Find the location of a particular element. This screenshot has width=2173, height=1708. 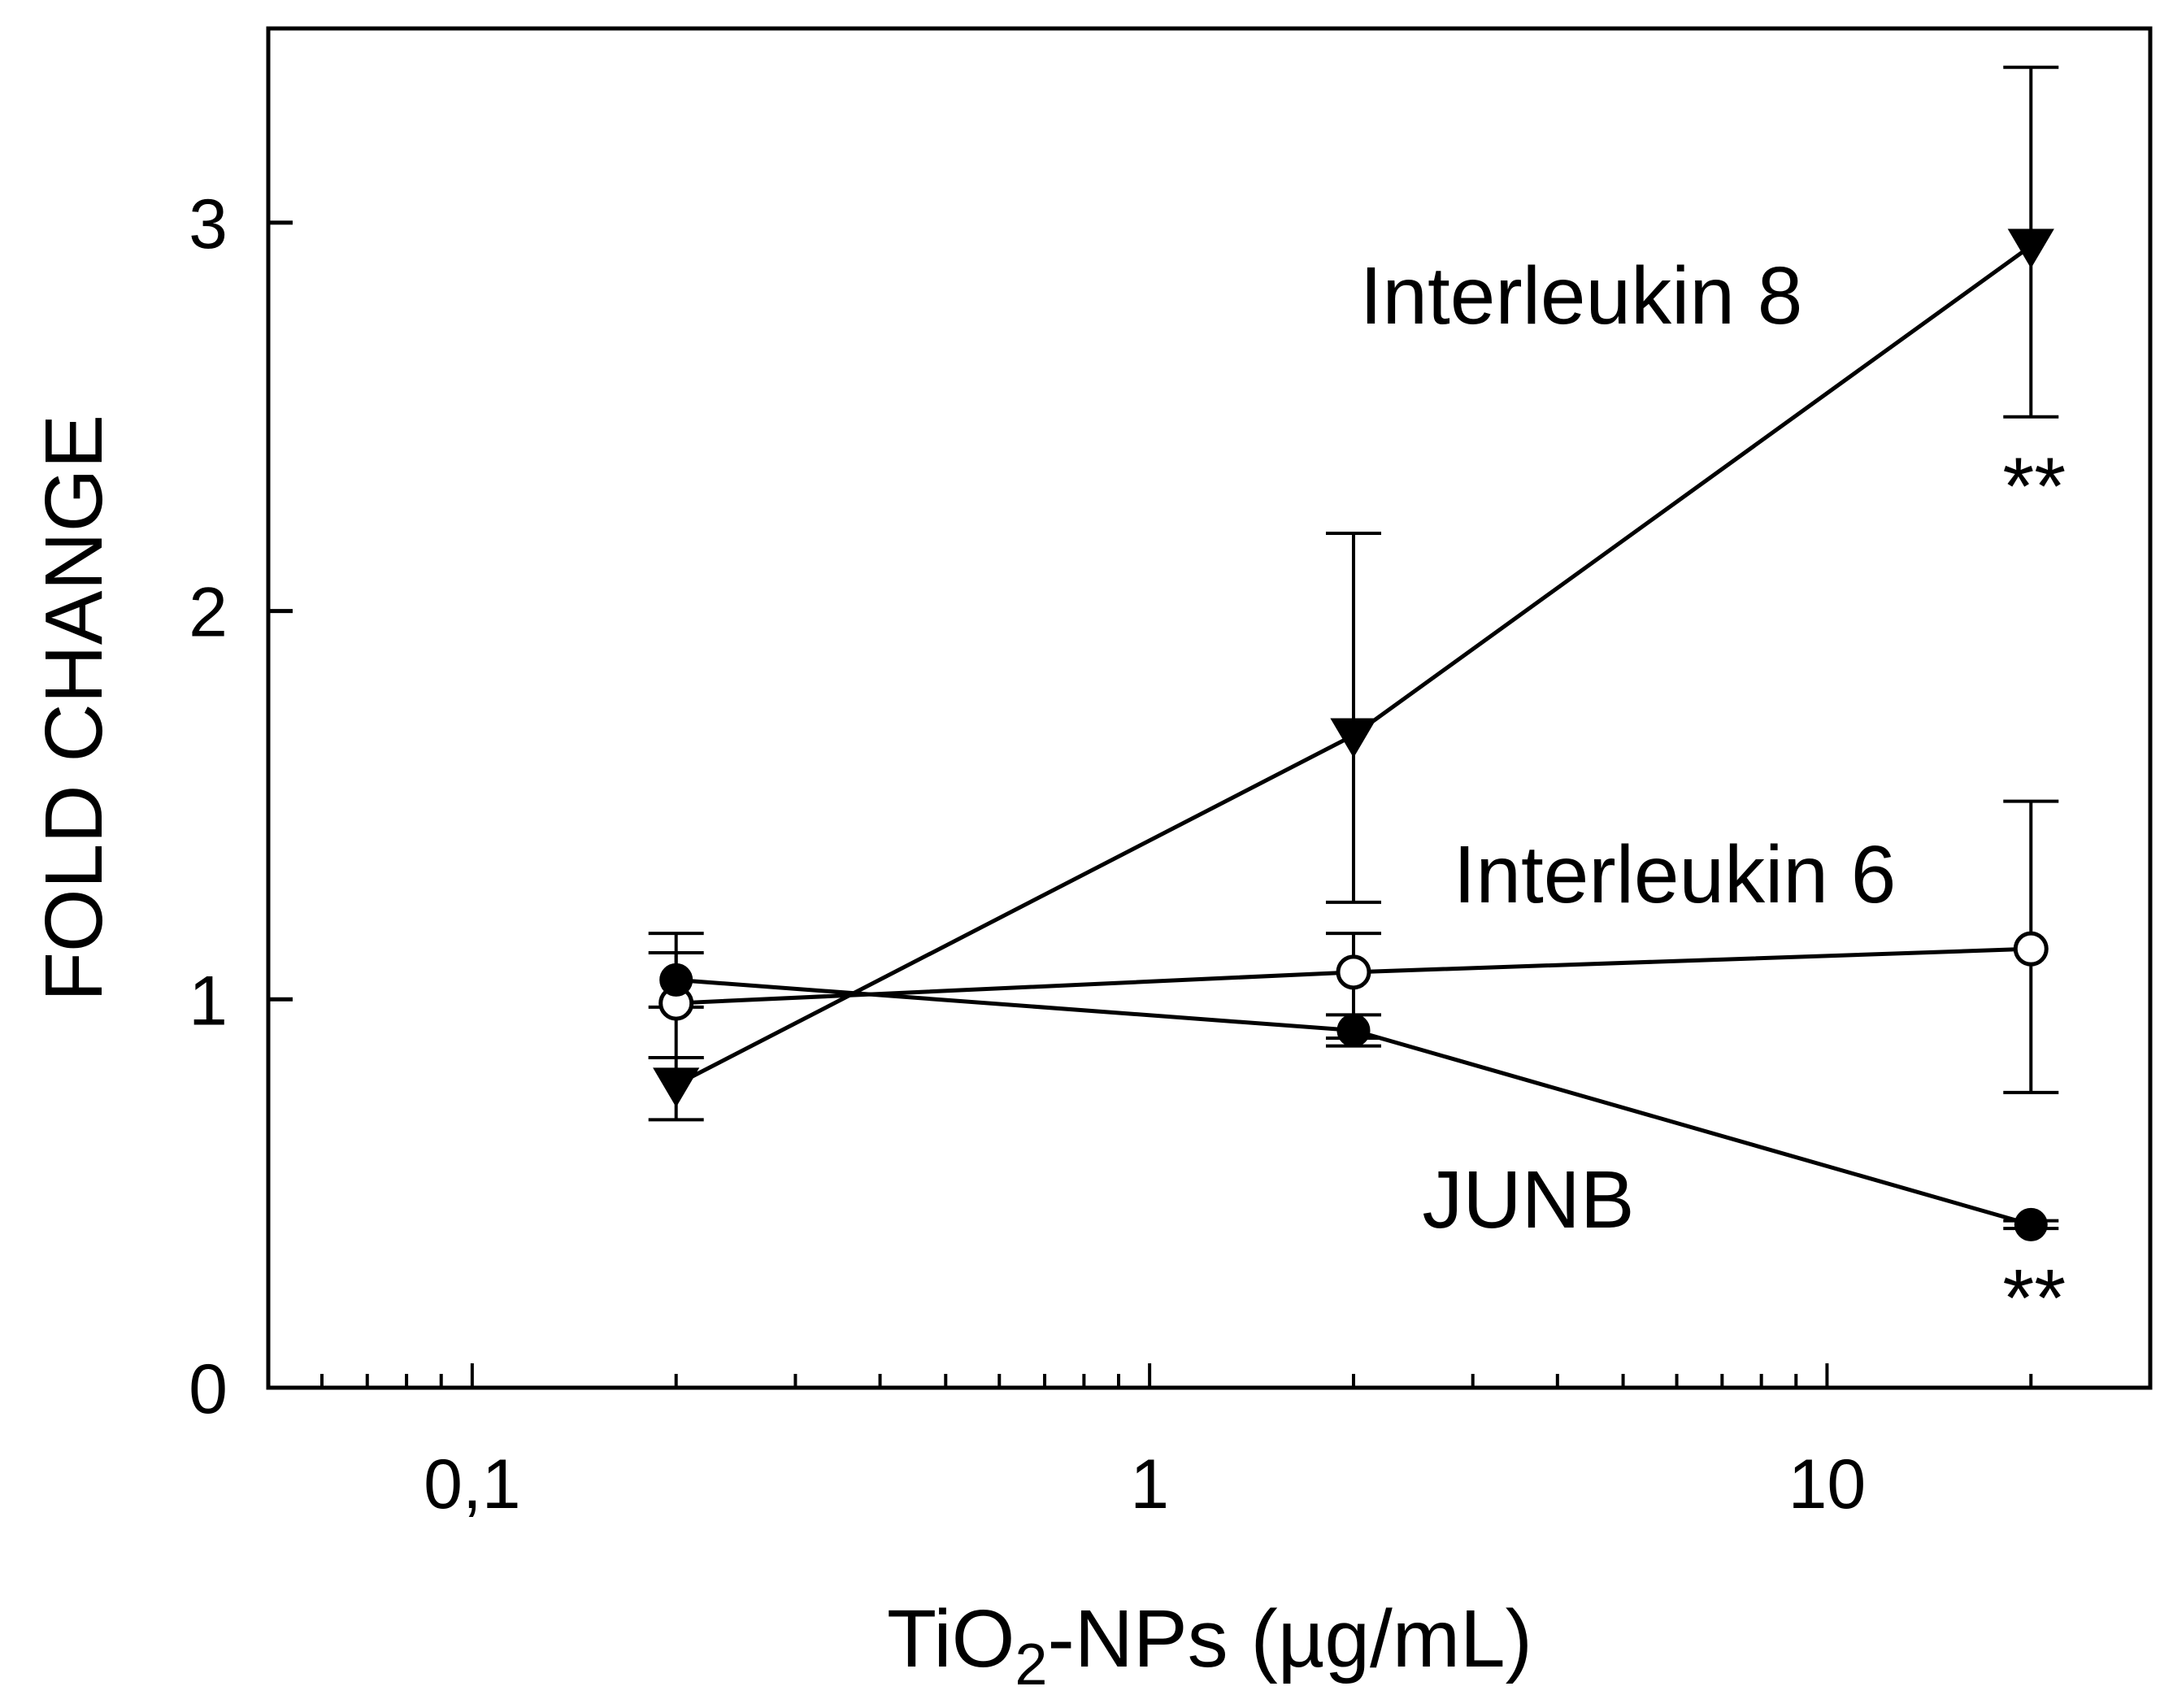

x-axis-title: TiO2-NPs (µg/mL) is located at coordinates (1209, 1645).